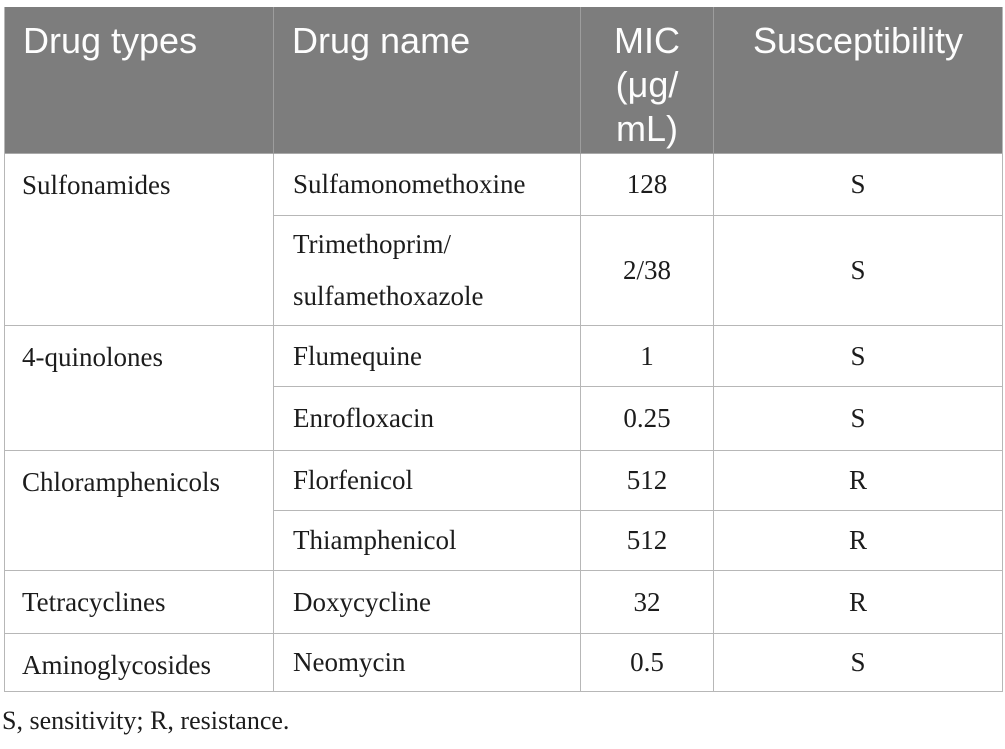 The width and height of the screenshot is (1005, 749). Describe the element at coordinates (427, 80) in the screenshot. I see `column-header-drug-name: Drug name` at that location.